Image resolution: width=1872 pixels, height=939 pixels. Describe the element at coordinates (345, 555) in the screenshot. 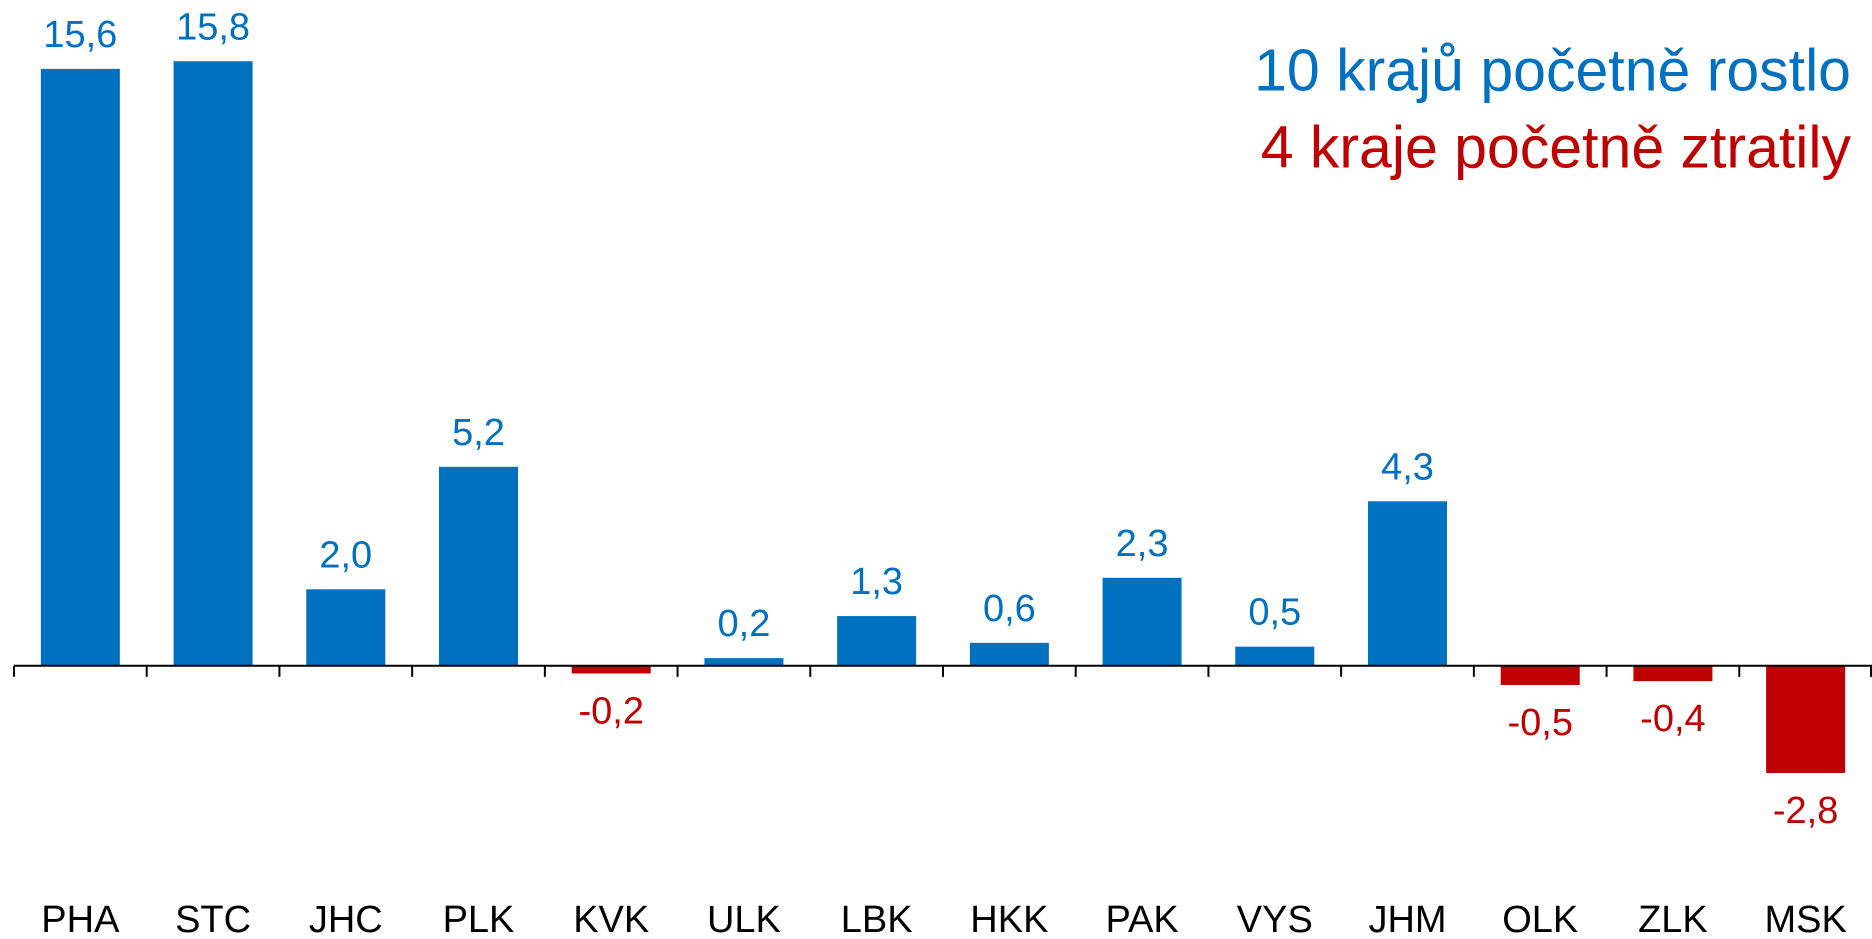

I see `value-label: 2,0` at that location.